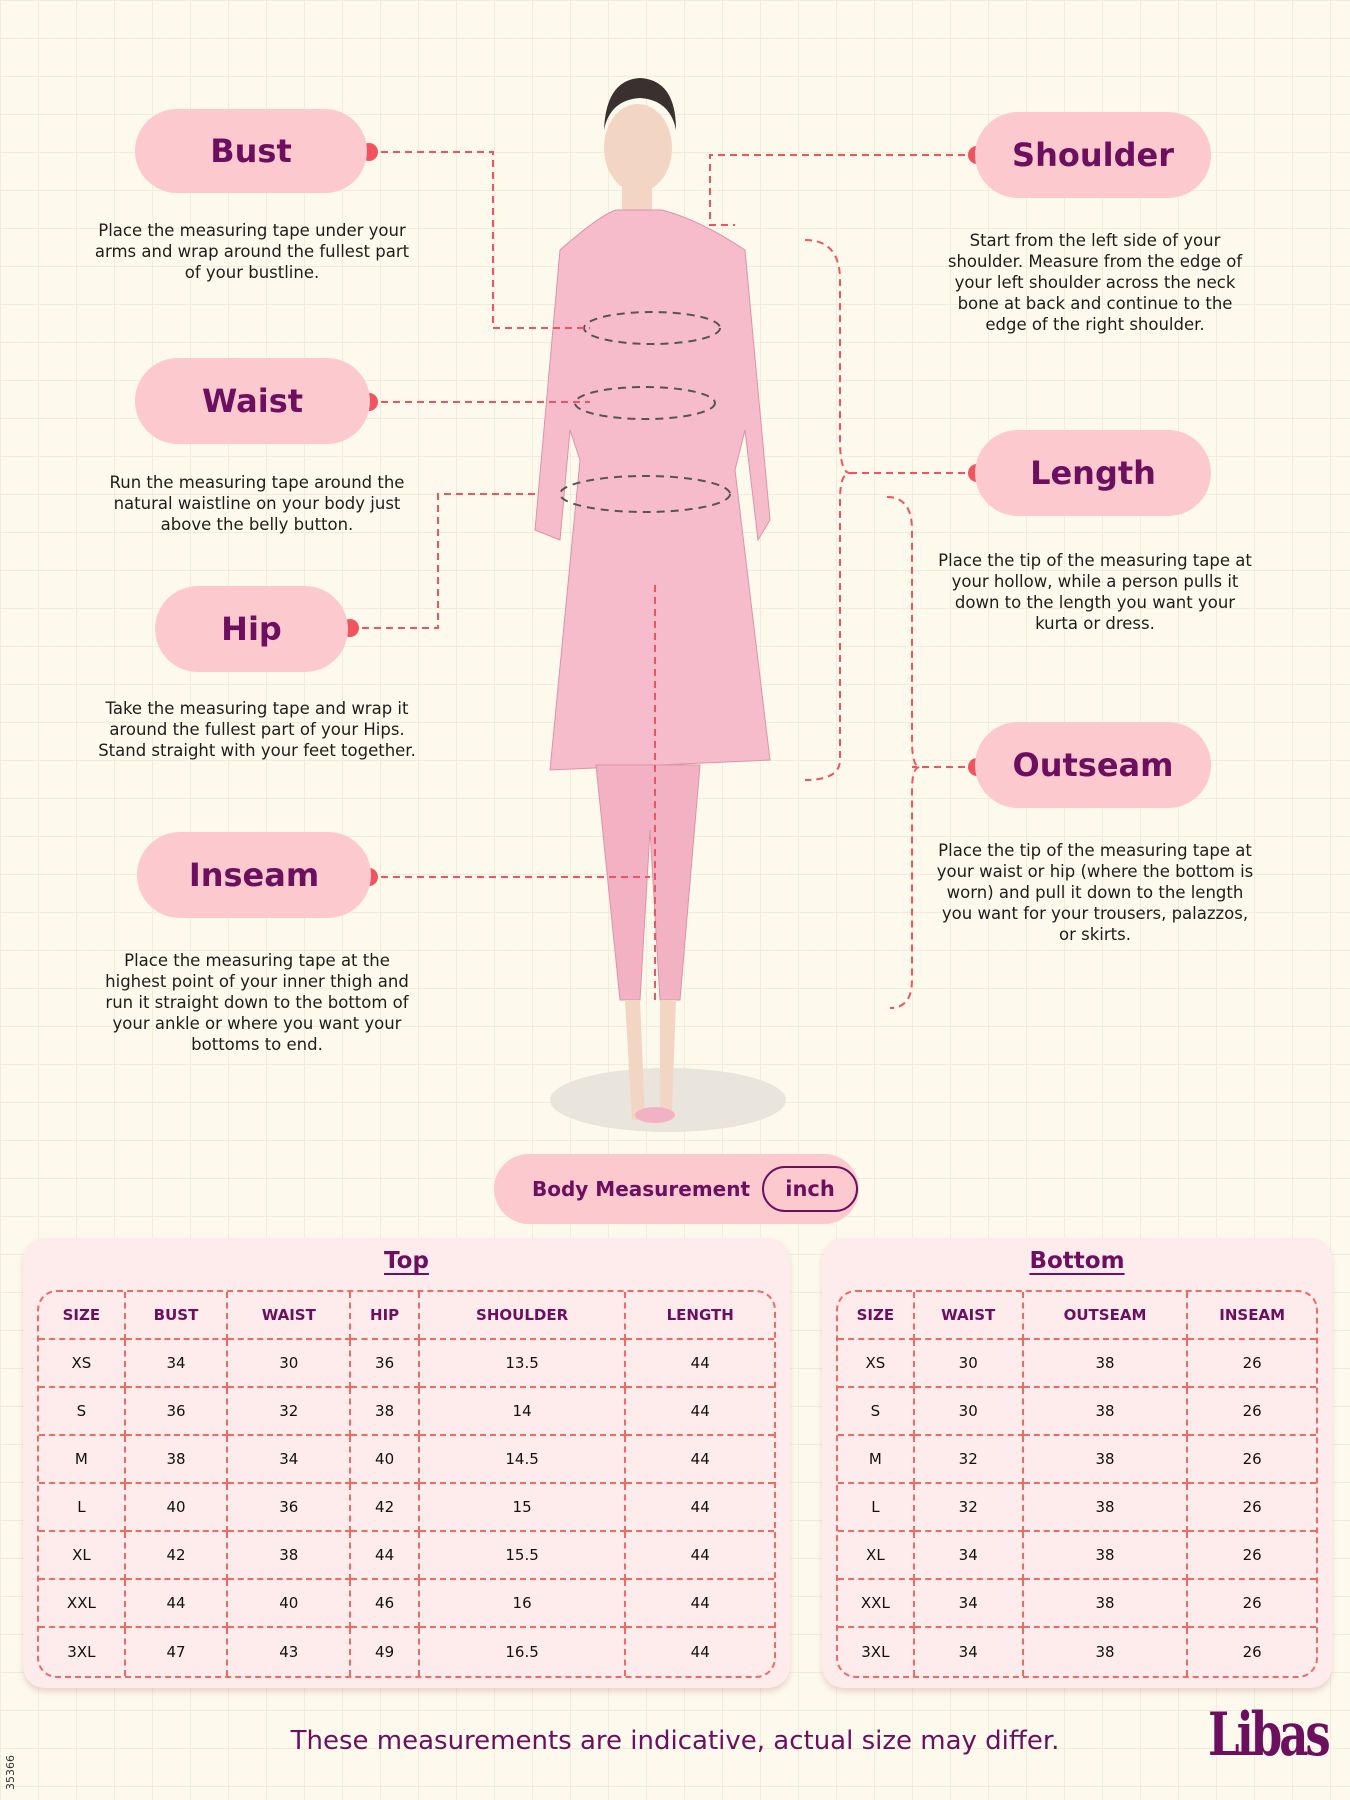 The image size is (1350, 1800). Describe the element at coordinates (251, 151) in the screenshot. I see `bust-label: Bust` at that location.